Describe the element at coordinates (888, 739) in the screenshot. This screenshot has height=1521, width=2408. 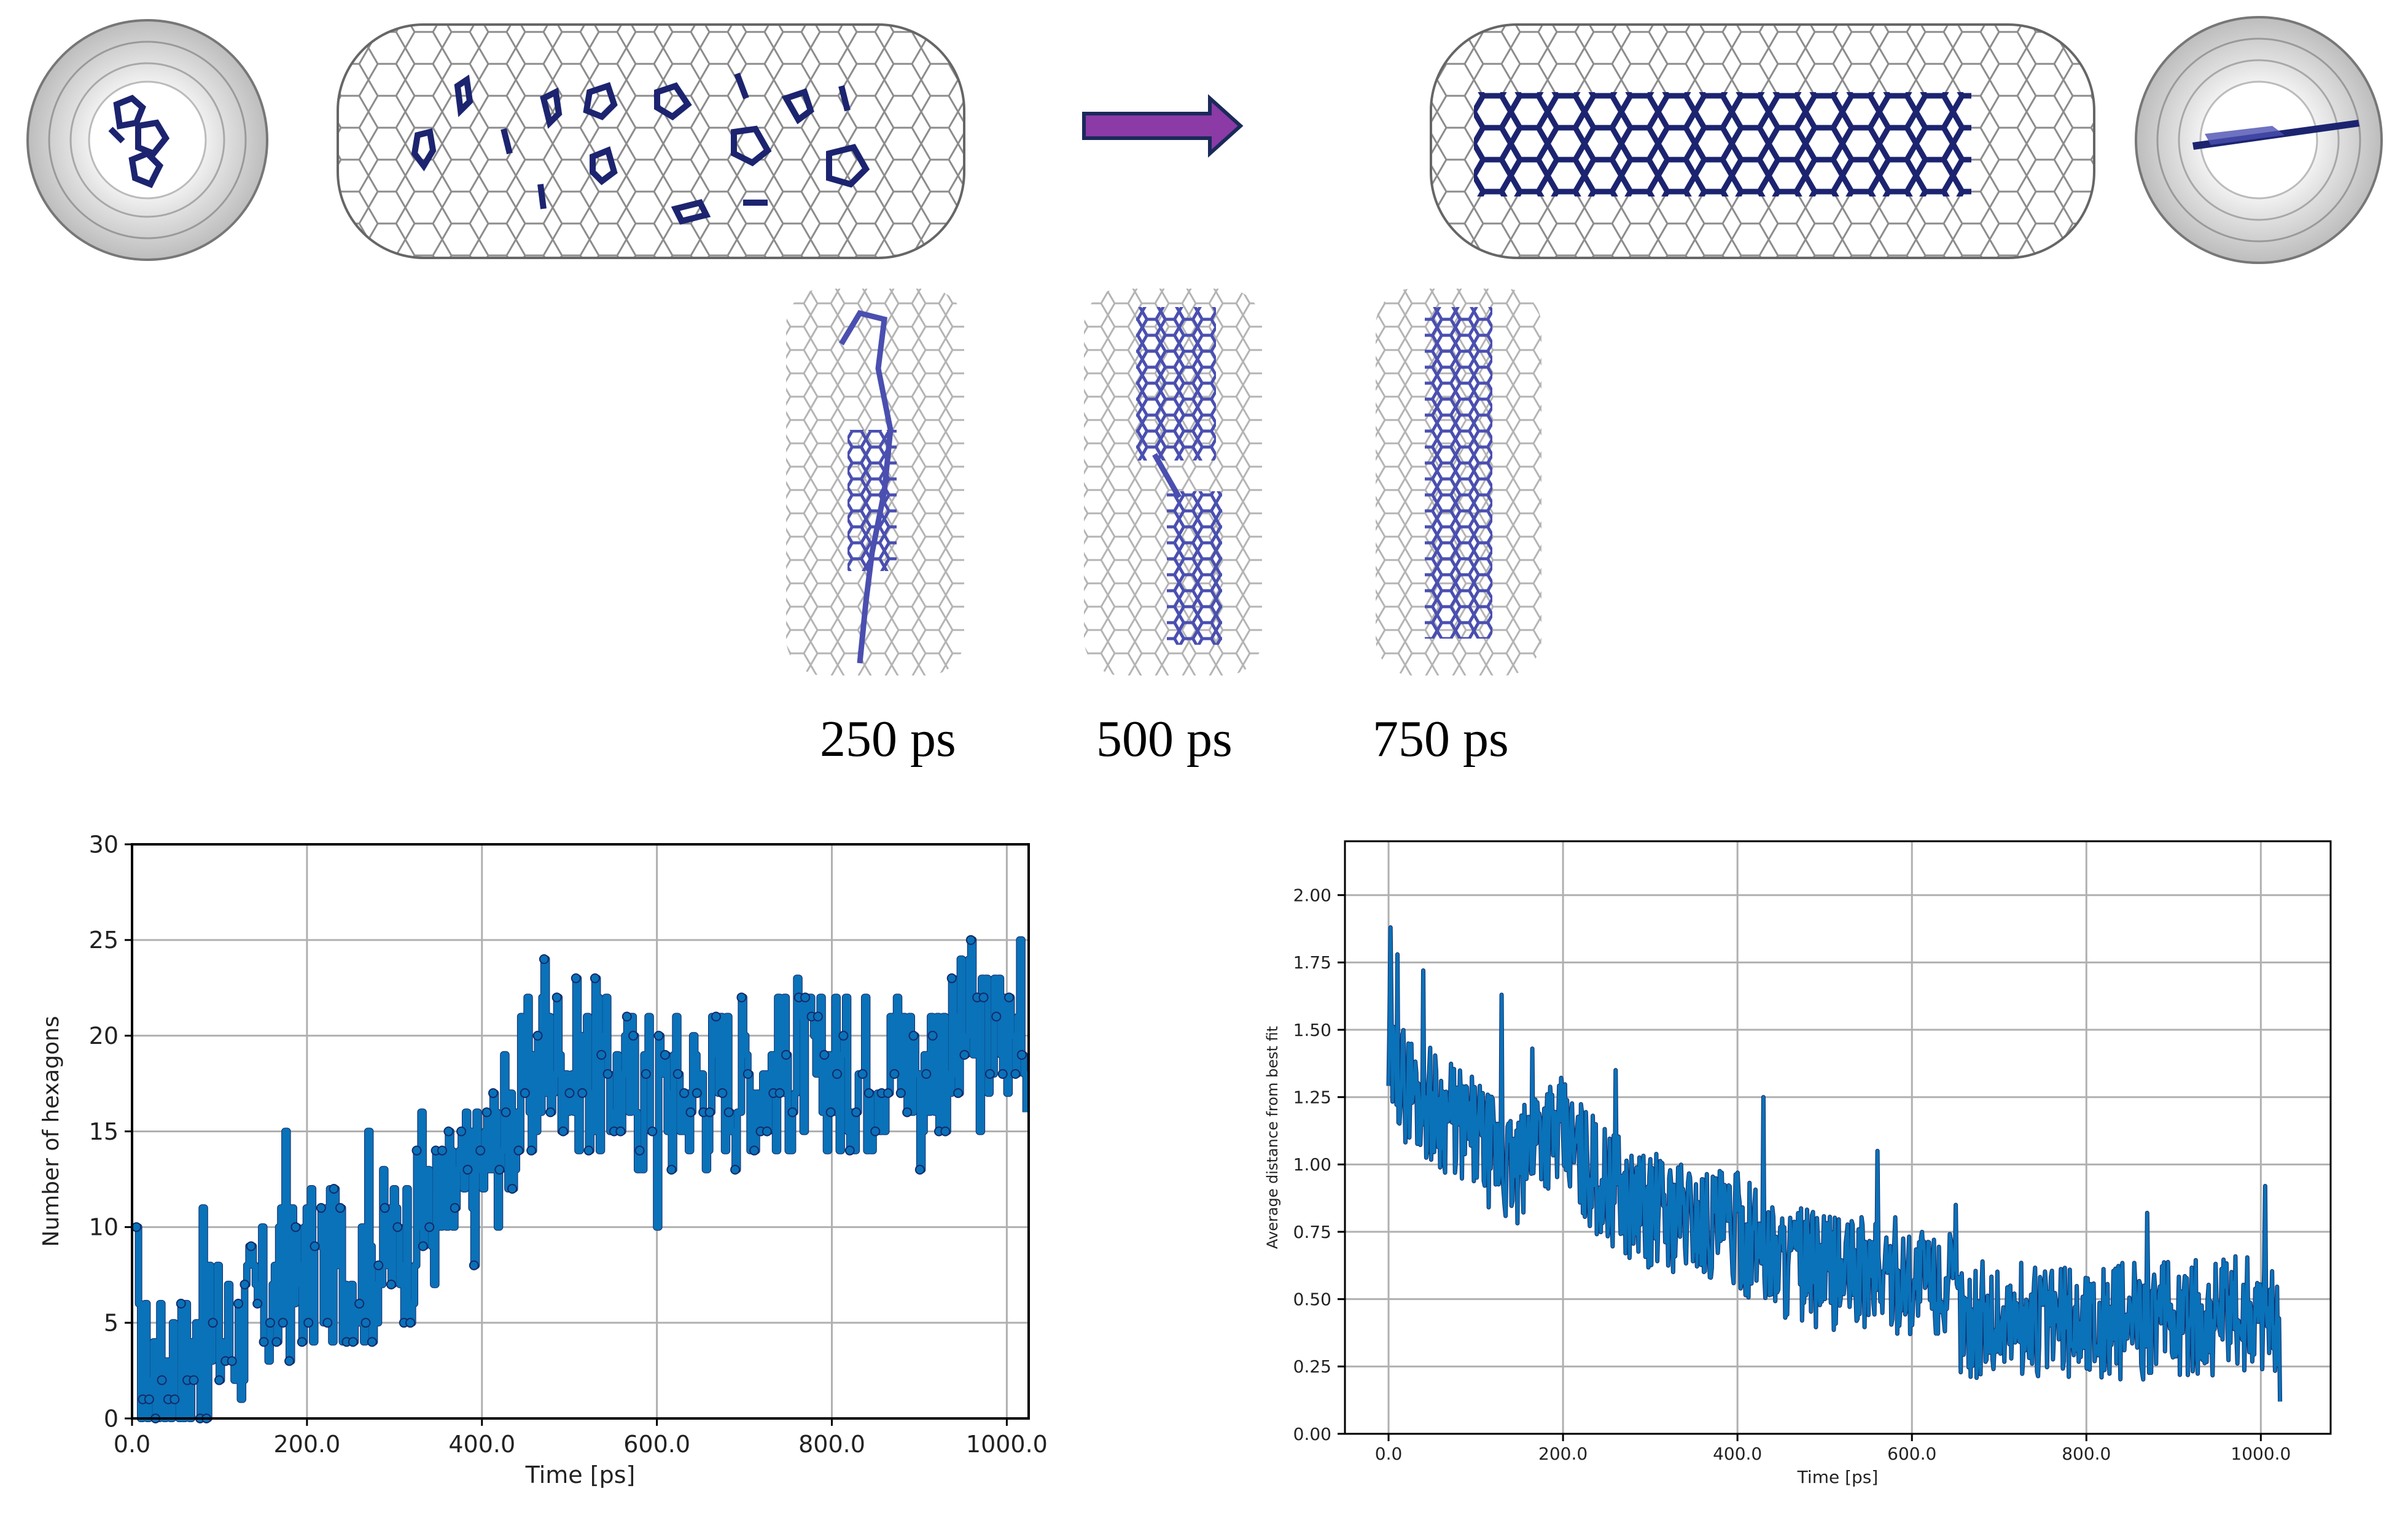
I see `snapshot-label-250: 250 ps` at that location.